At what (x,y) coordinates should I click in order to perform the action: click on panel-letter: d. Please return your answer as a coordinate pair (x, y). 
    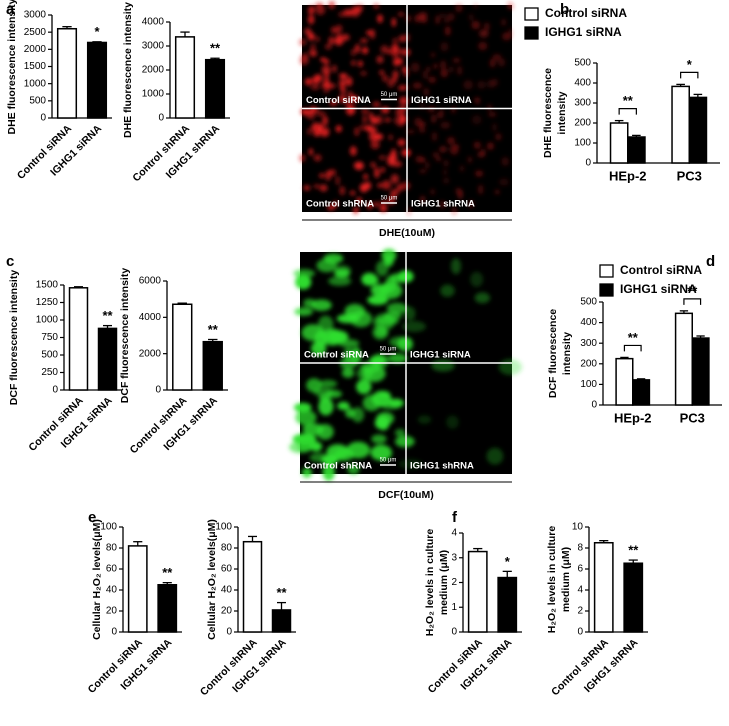
    Looking at the image, I should click on (710, 261).